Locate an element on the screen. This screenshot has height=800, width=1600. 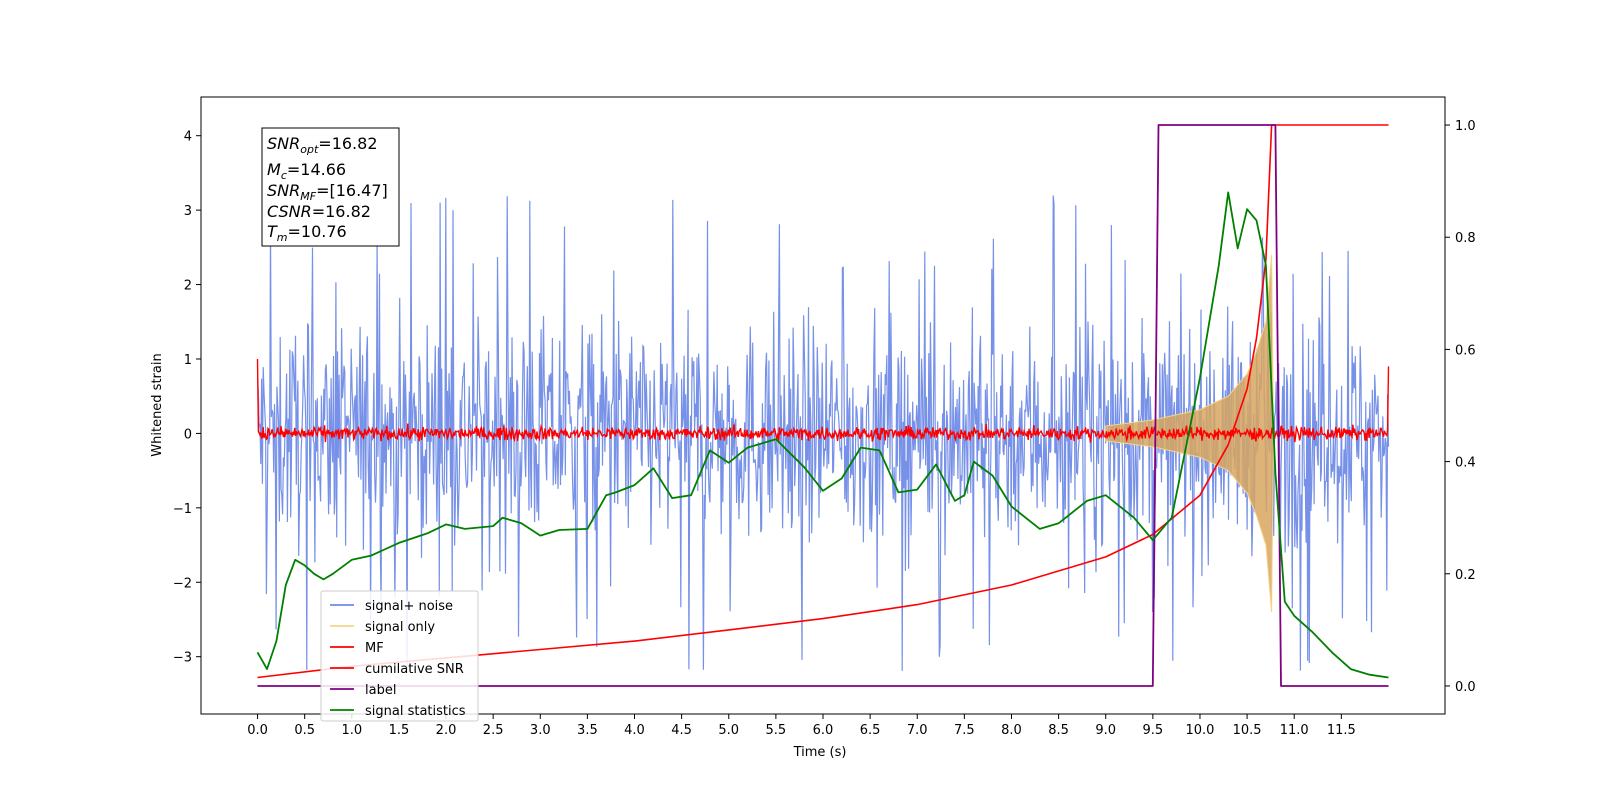
y-tick-label: −1 is located at coordinates (182, 509).